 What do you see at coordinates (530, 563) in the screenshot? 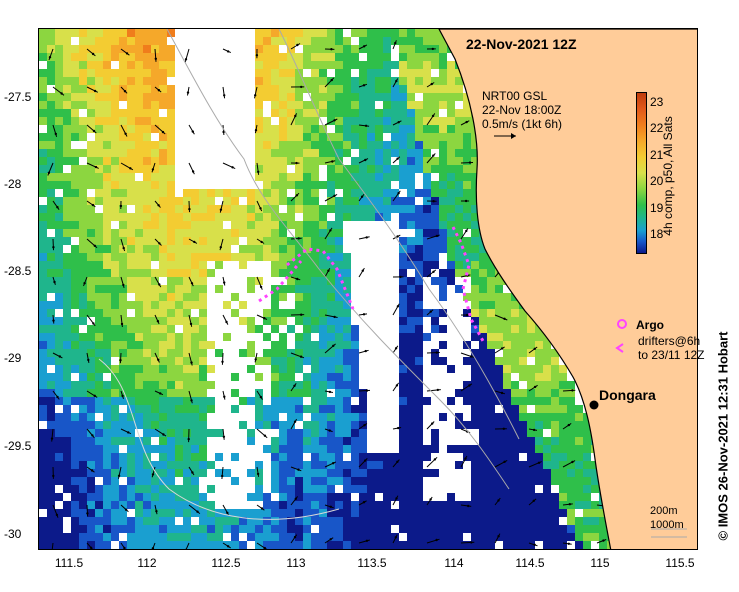
I see `x-tick-label: 114.5` at bounding box center [530, 563].